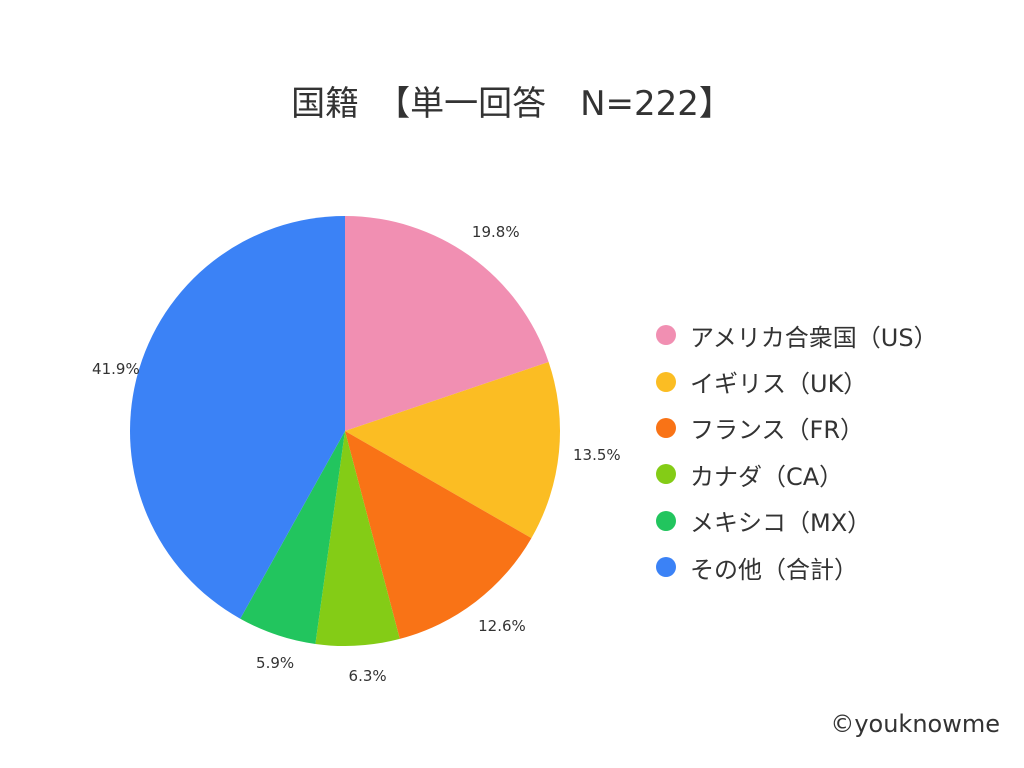  Describe the element at coordinates (512, 104) in the screenshot. I see `chart-title: 国籍 【単一回答 N=222】` at that location.